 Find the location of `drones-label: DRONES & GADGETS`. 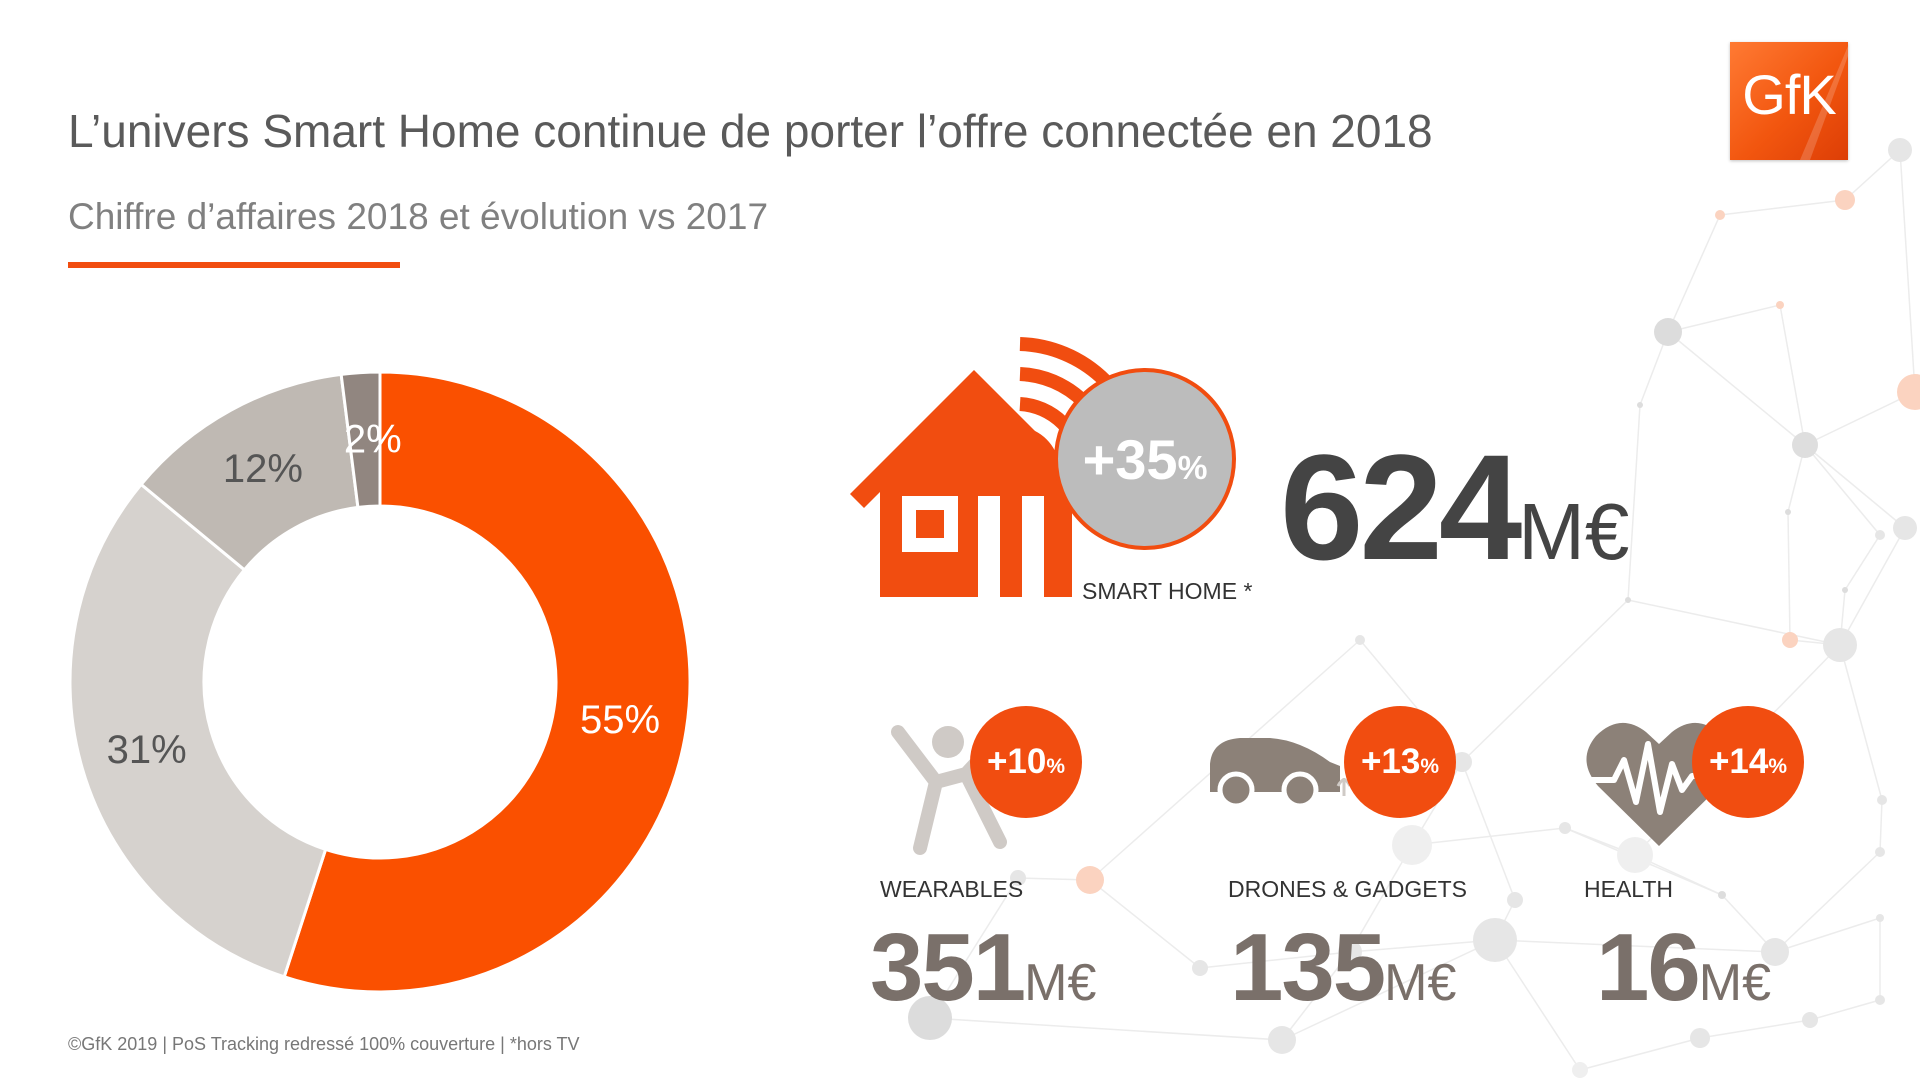

drones-label: DRONES & GADGETS is located at coordinates (1347, 889).